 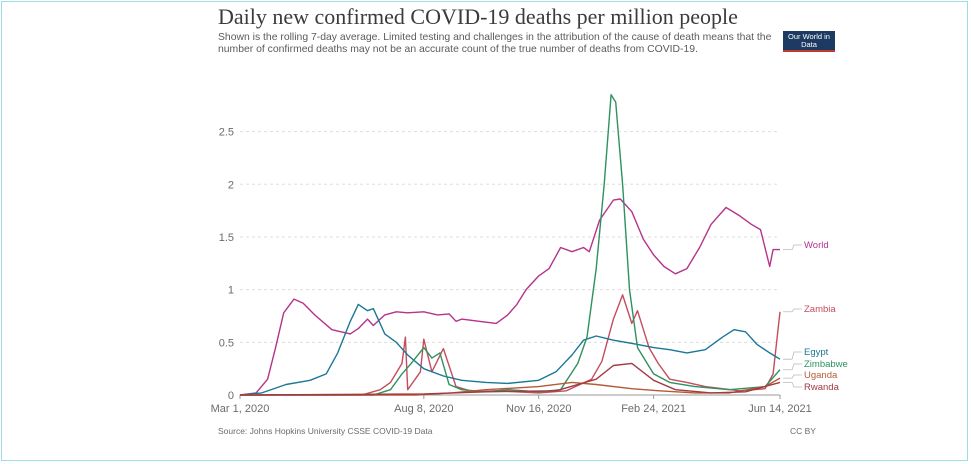 What do you see at coordinates (231, 185) in the screenshot?
I see `y-tick-label: 2` at bounding box center [231, 185].